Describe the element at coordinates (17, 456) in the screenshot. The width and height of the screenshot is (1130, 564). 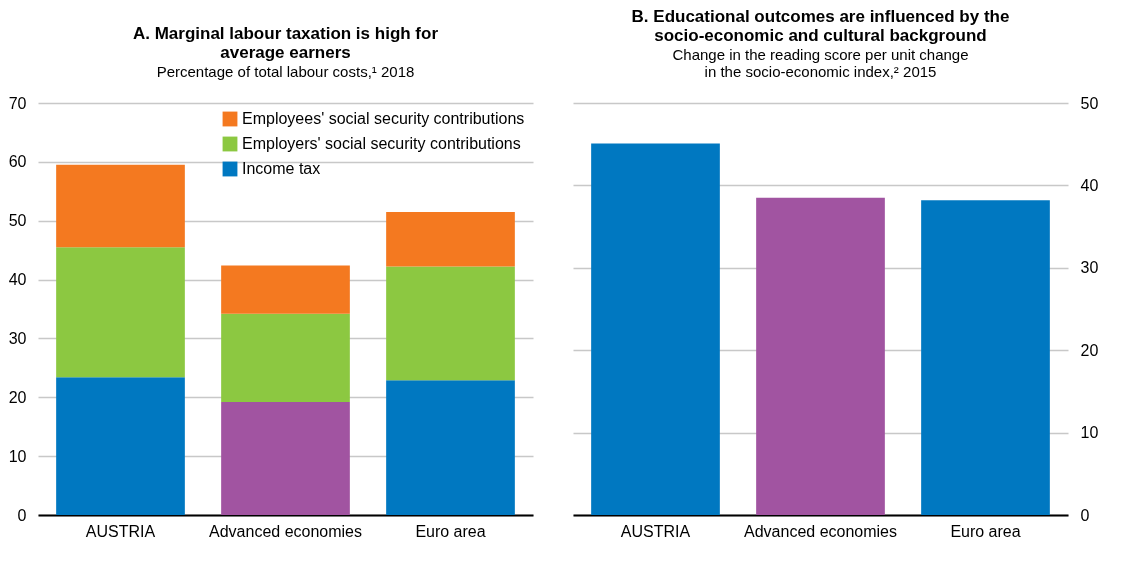
I see `y-tick-label: 10` at that location.